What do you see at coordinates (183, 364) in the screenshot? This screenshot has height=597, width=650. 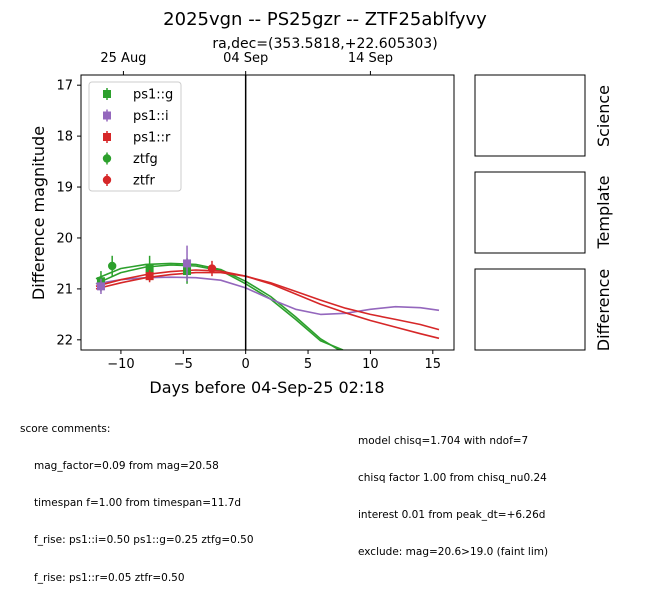 I see `x-tick-label: −5` at bounding box center [183, 364].